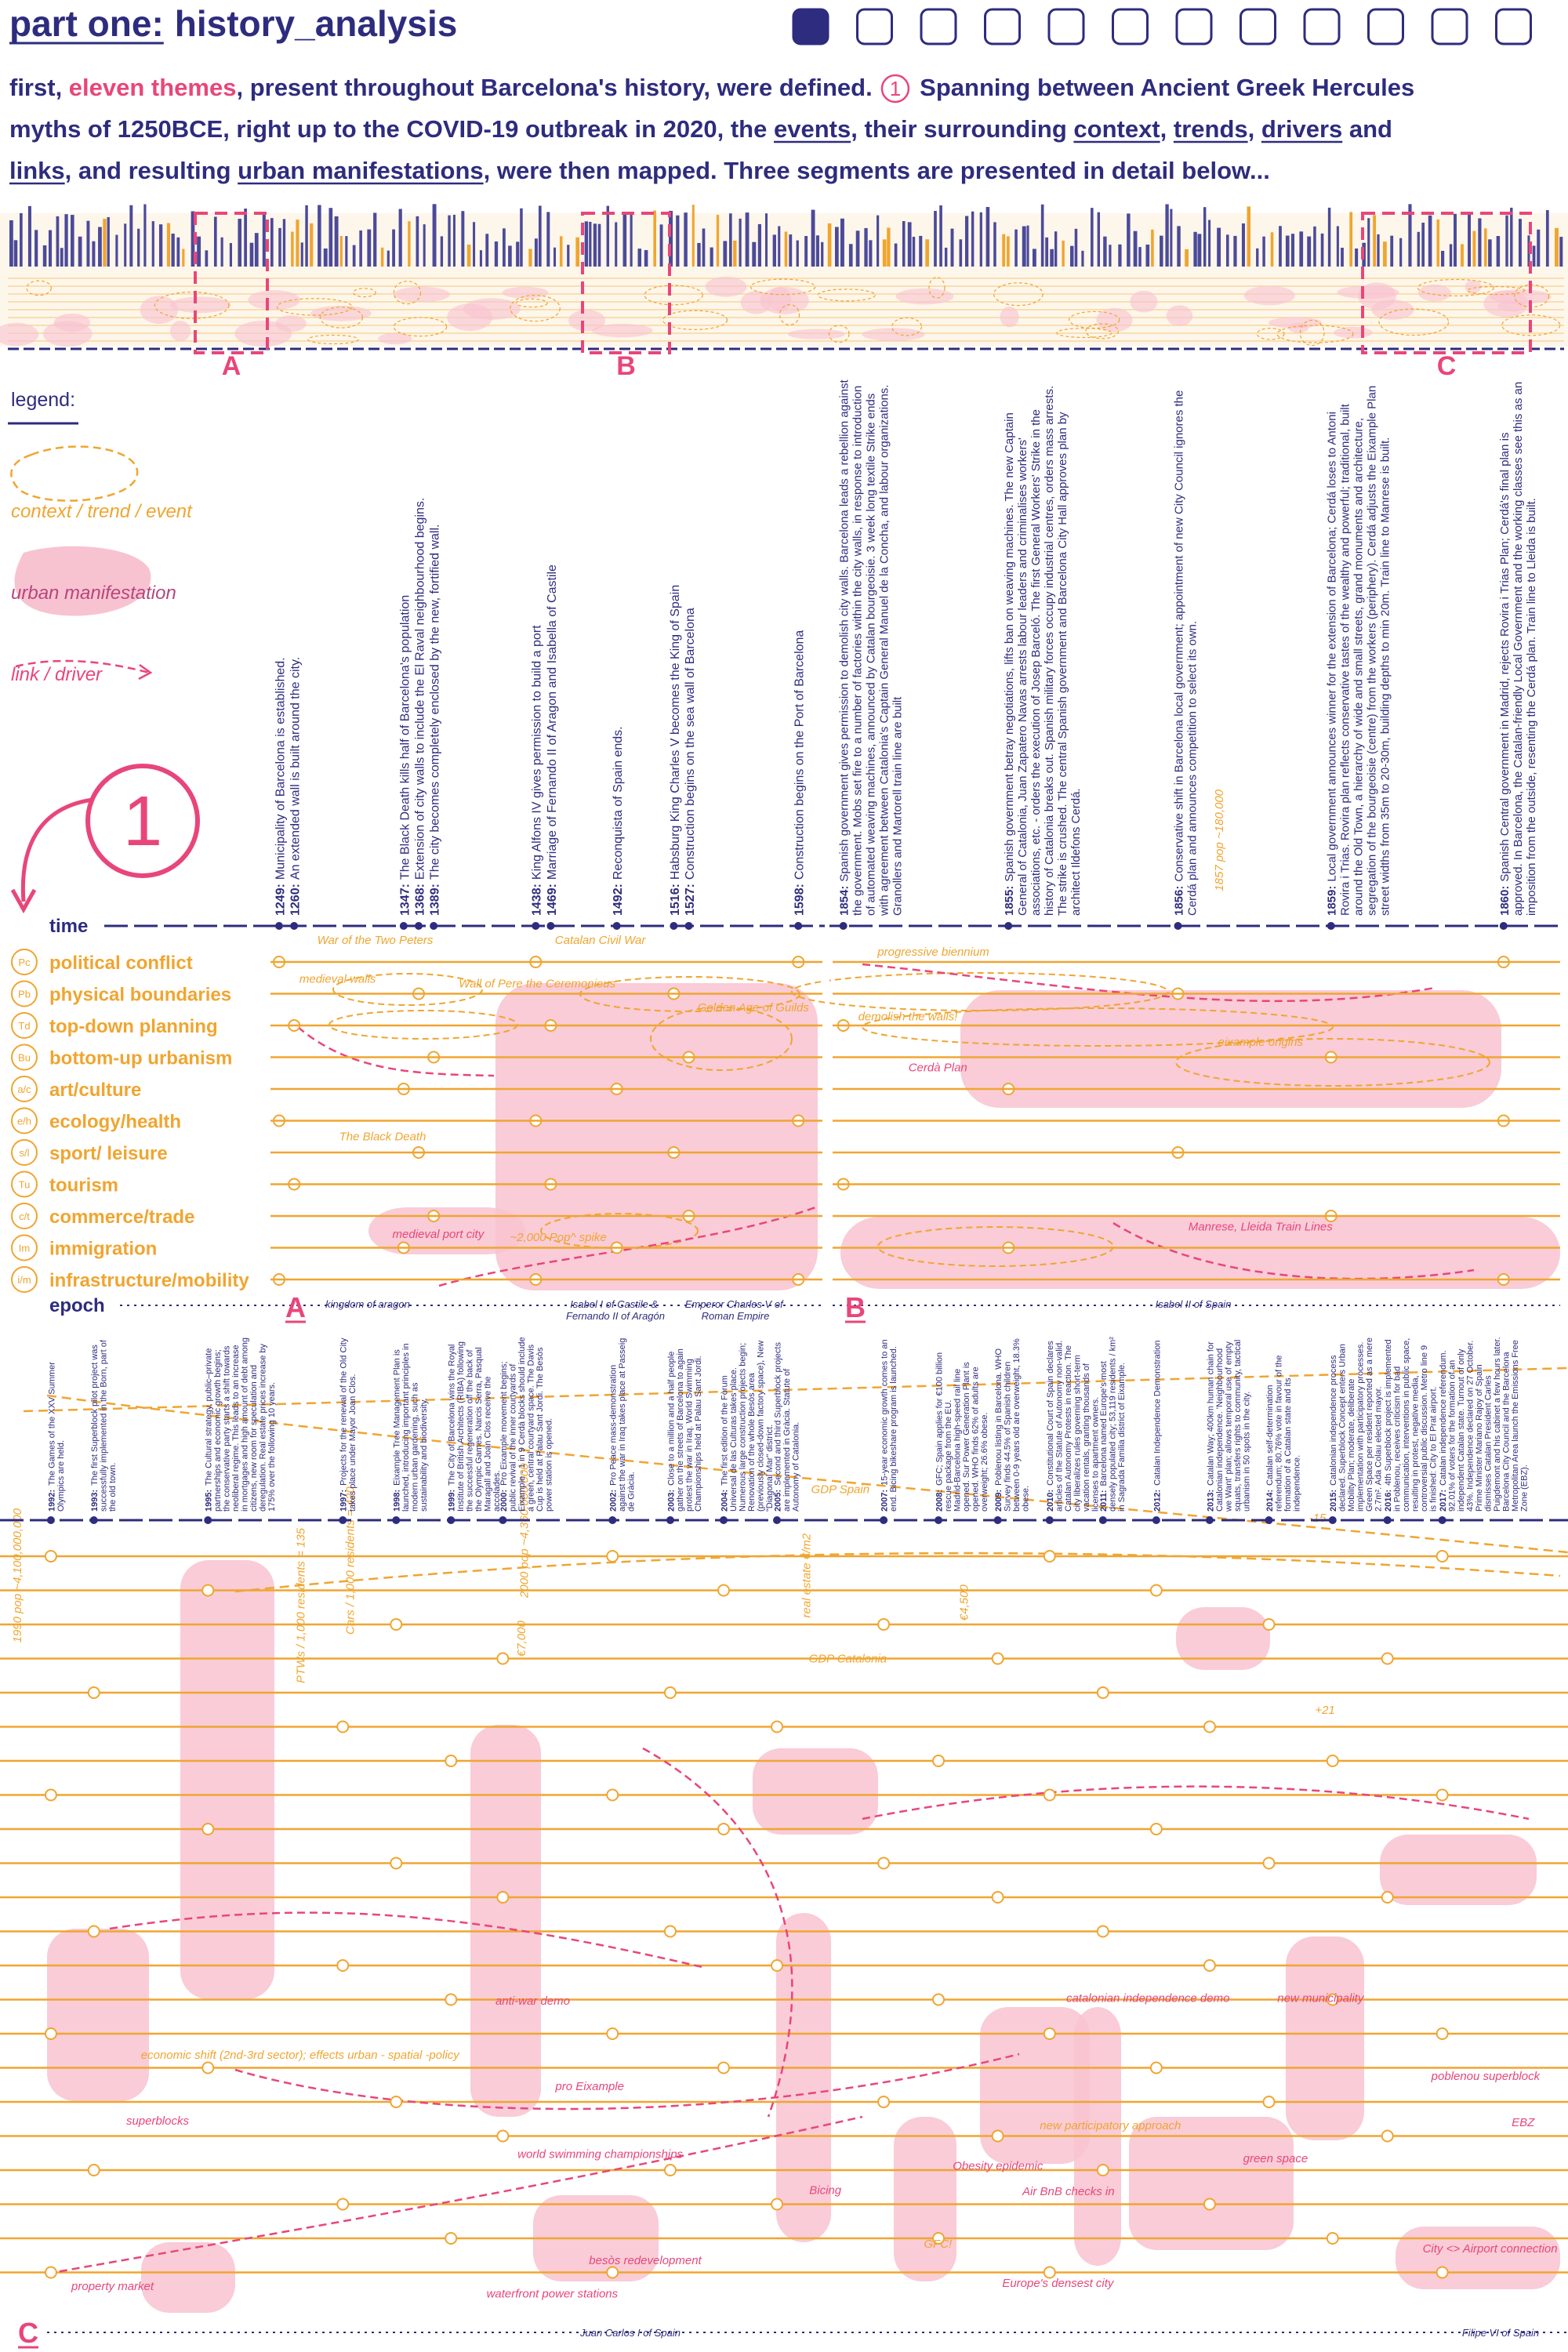 Image resolution: width=1568 pixels, height=2352 pixels. I want to click on text-line: 175% over the following 10 years., so click(272, 1447).